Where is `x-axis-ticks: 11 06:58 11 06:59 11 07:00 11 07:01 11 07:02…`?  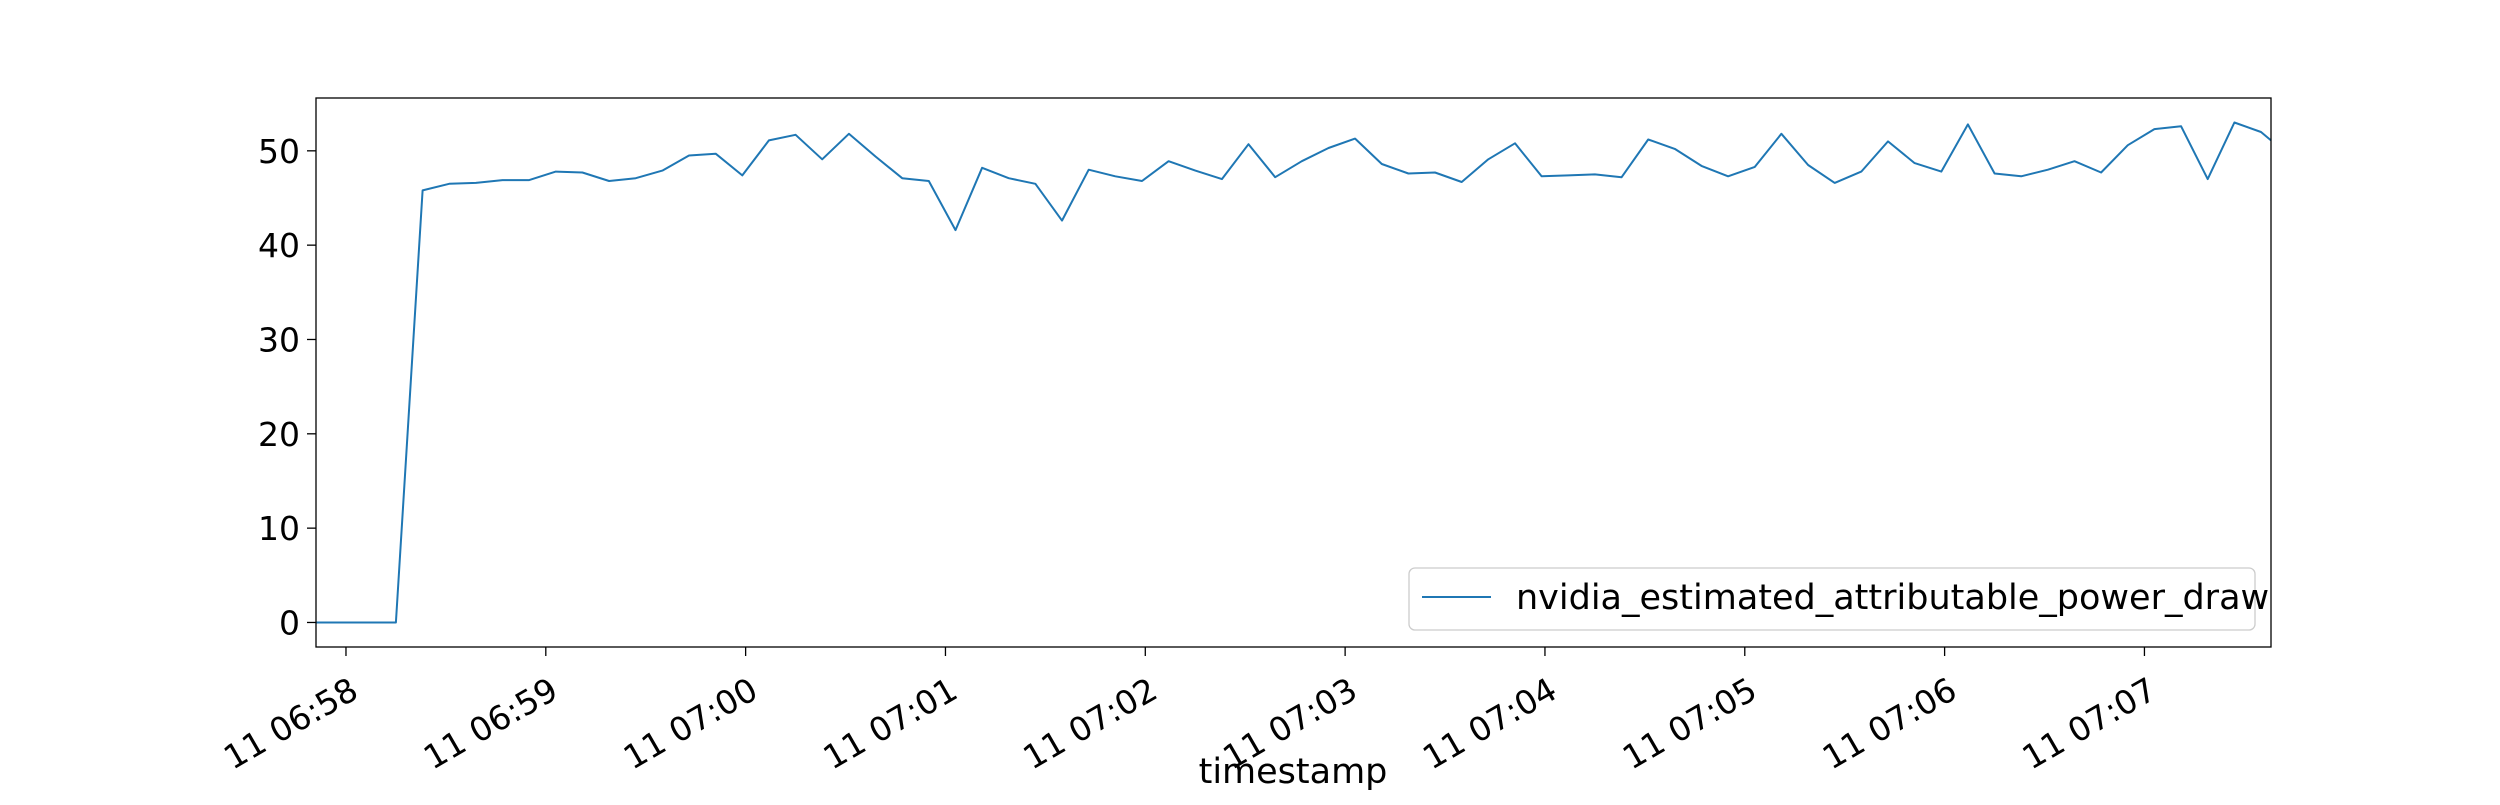
x-axis-ticks: 11 06:58 11 06:59 11 07:00 11 07:01 11 07:02… is located at coordinates (1190, 712).